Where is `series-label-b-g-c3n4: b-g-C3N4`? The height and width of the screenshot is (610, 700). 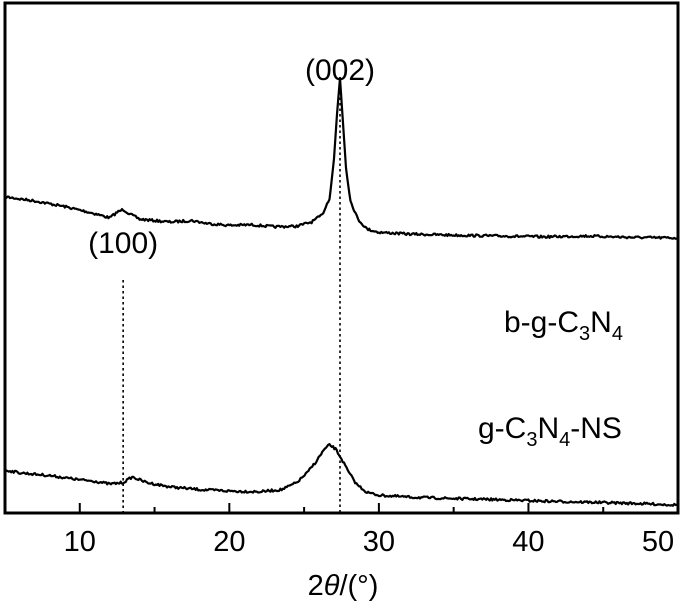 series-label-b-g-c3n4: b-g-C3N4 is located at coordinates (563, 325).